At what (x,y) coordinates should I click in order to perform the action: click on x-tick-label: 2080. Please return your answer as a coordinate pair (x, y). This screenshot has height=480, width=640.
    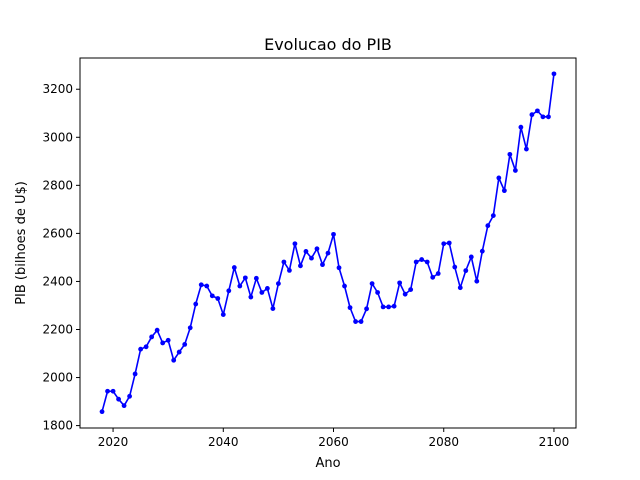
    Looking at the image, I should click on (443, 442).